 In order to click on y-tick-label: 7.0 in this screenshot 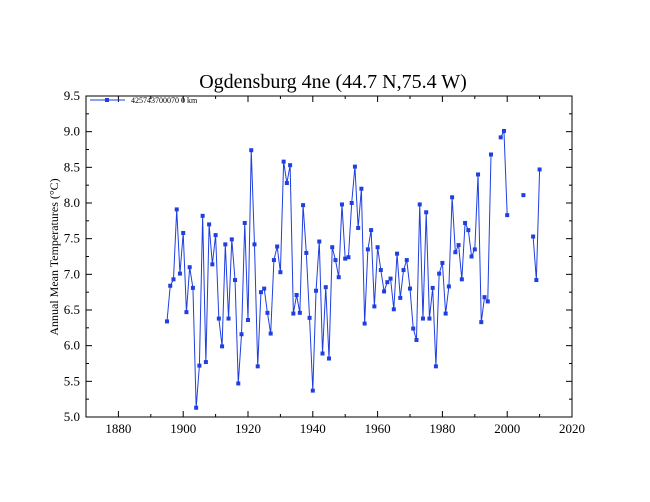, I will do `click(72, 273)`.